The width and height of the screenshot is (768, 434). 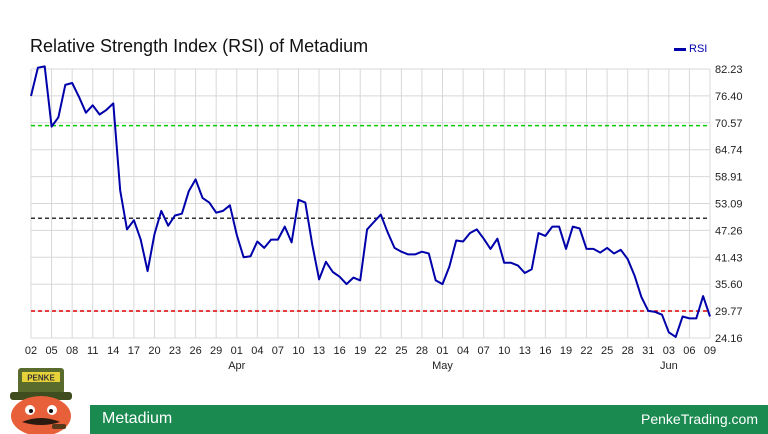 What do you see at coordinates (442, 366) in the screenshot?
I see `month-label: May` at bounding box center [442, 366].